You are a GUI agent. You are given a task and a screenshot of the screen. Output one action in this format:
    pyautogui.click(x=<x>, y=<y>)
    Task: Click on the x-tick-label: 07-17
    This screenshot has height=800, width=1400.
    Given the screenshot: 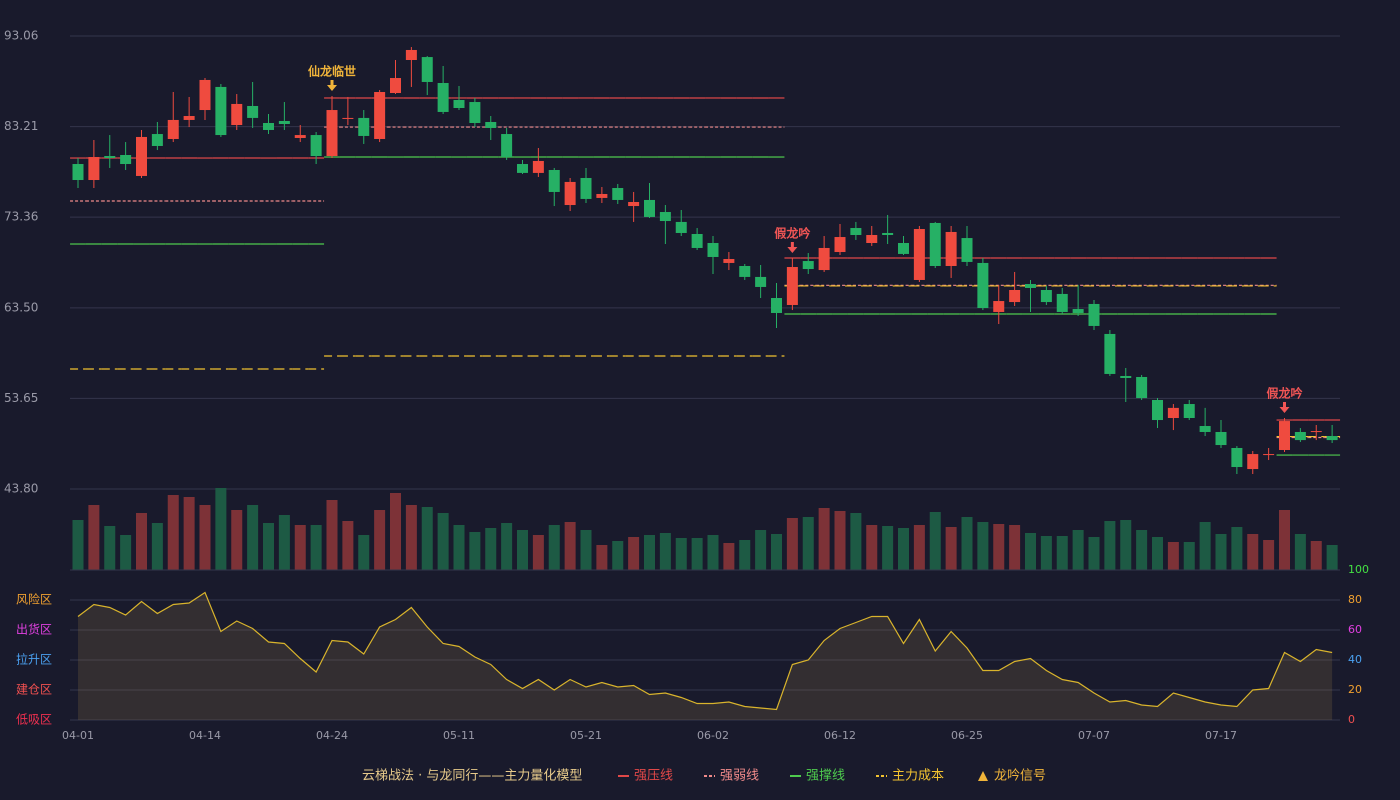 What is the action you would take?
    pyautogui.click(x=1221, y=735)
    